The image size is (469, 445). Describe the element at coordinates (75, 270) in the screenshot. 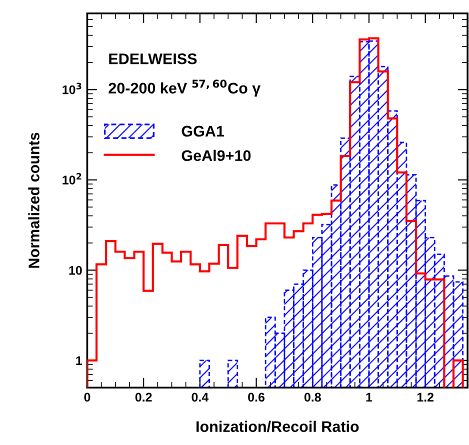

I see `y-tick-label: 10` at that location.